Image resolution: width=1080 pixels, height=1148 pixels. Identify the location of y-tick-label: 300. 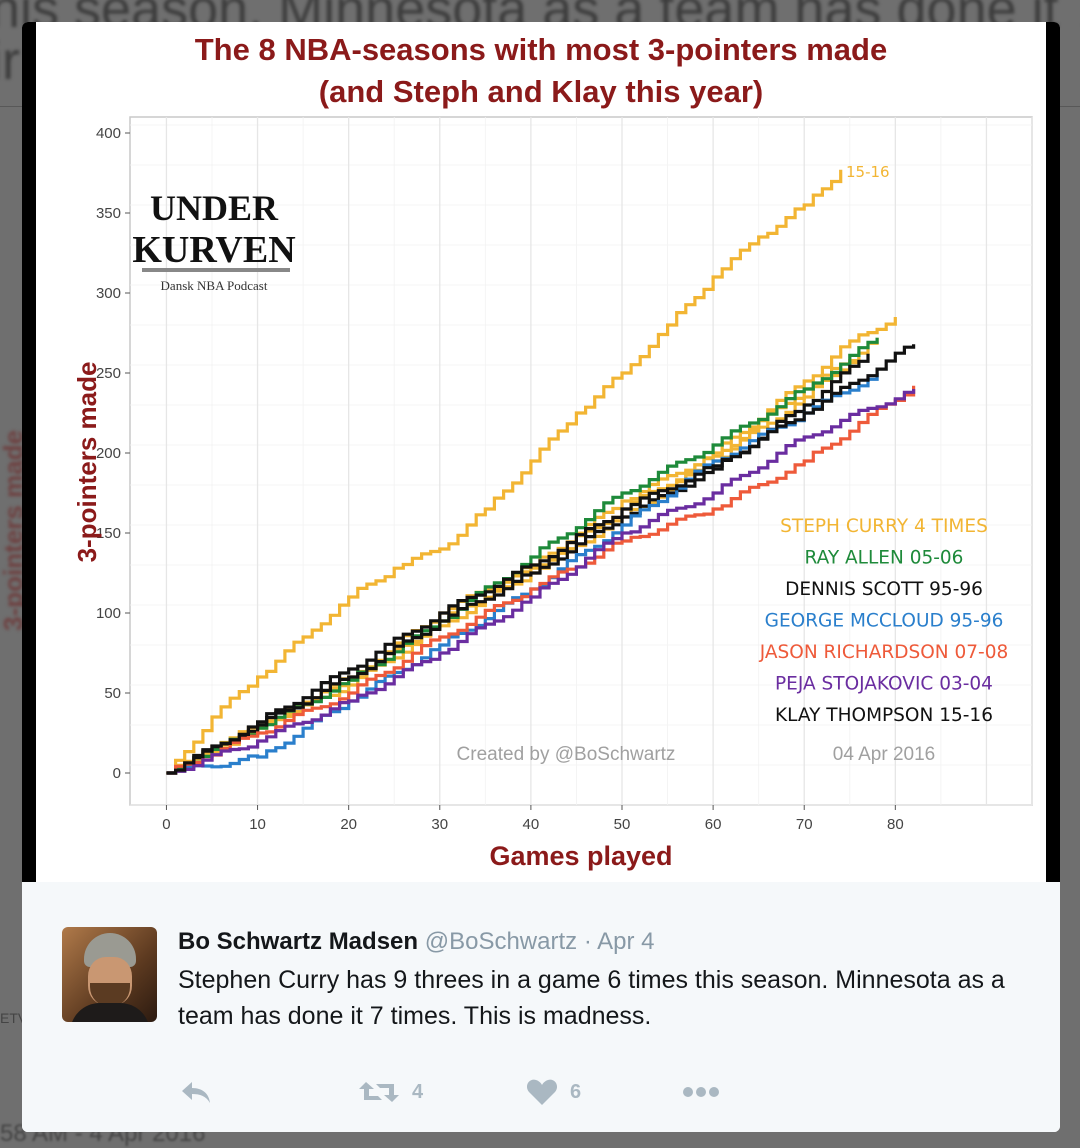
(108, 293).